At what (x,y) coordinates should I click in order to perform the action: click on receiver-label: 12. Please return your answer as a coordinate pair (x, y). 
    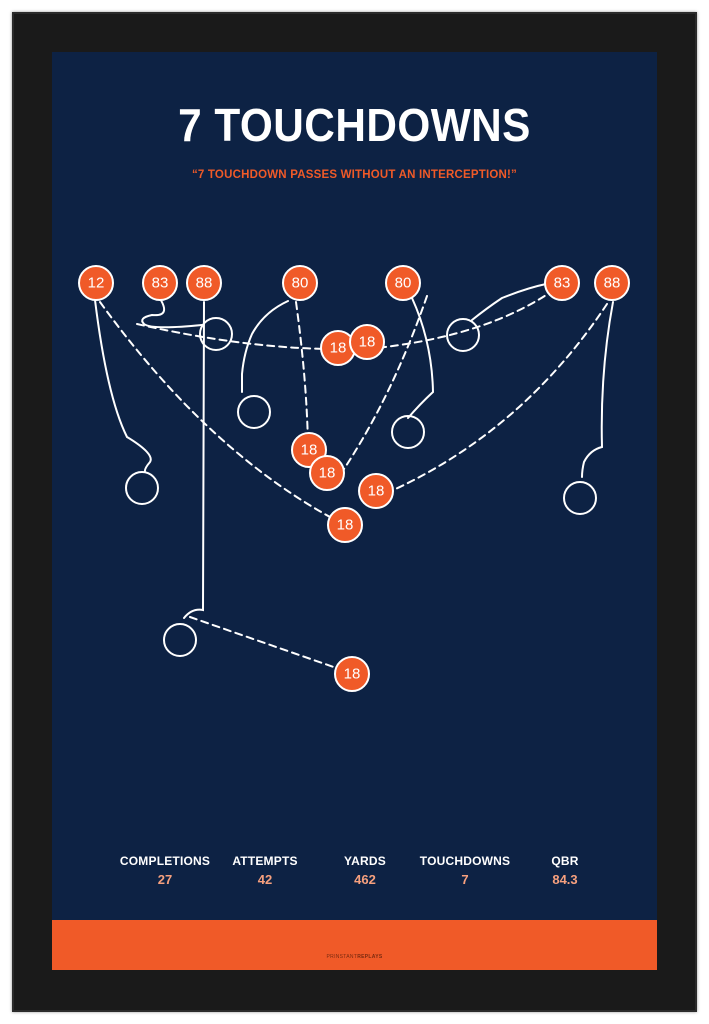
    Looking at the image, I should click on (96, 283).